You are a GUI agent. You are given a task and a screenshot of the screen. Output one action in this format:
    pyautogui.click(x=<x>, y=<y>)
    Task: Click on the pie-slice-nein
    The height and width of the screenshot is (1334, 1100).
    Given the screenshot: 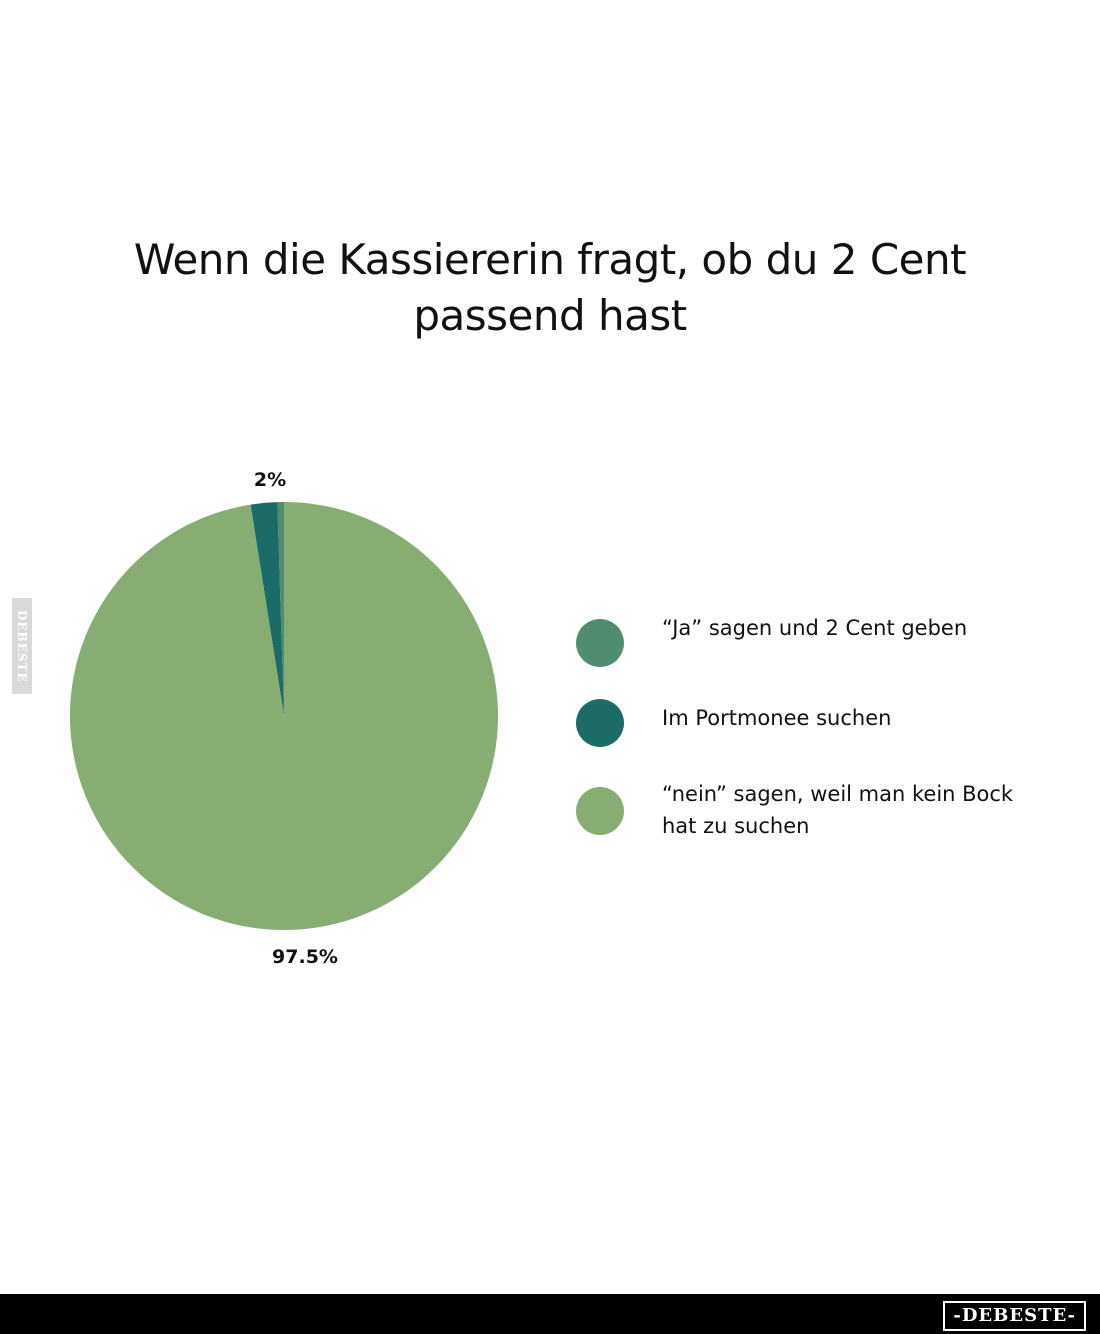 What is the action you would take?
    pyautogui.click(x=284, y=715)
    